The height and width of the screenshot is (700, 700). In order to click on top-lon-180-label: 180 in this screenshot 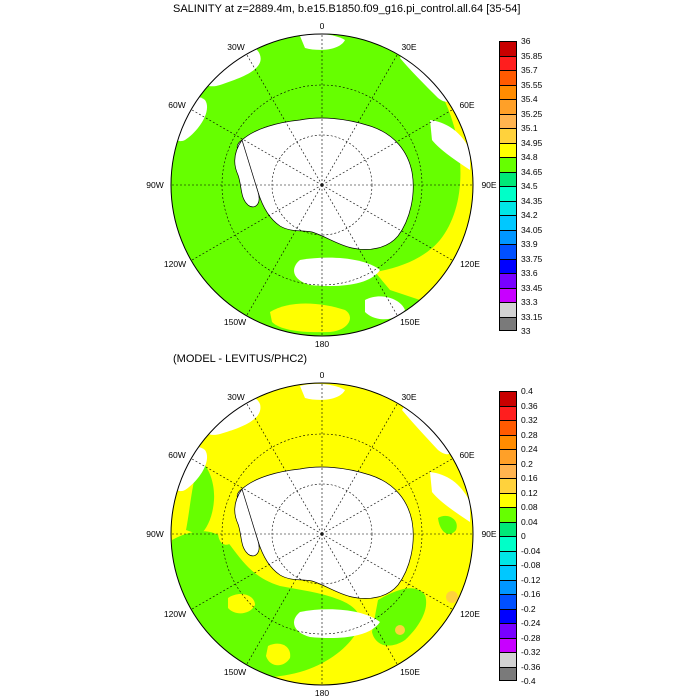, I will do `click(322, 344)`.